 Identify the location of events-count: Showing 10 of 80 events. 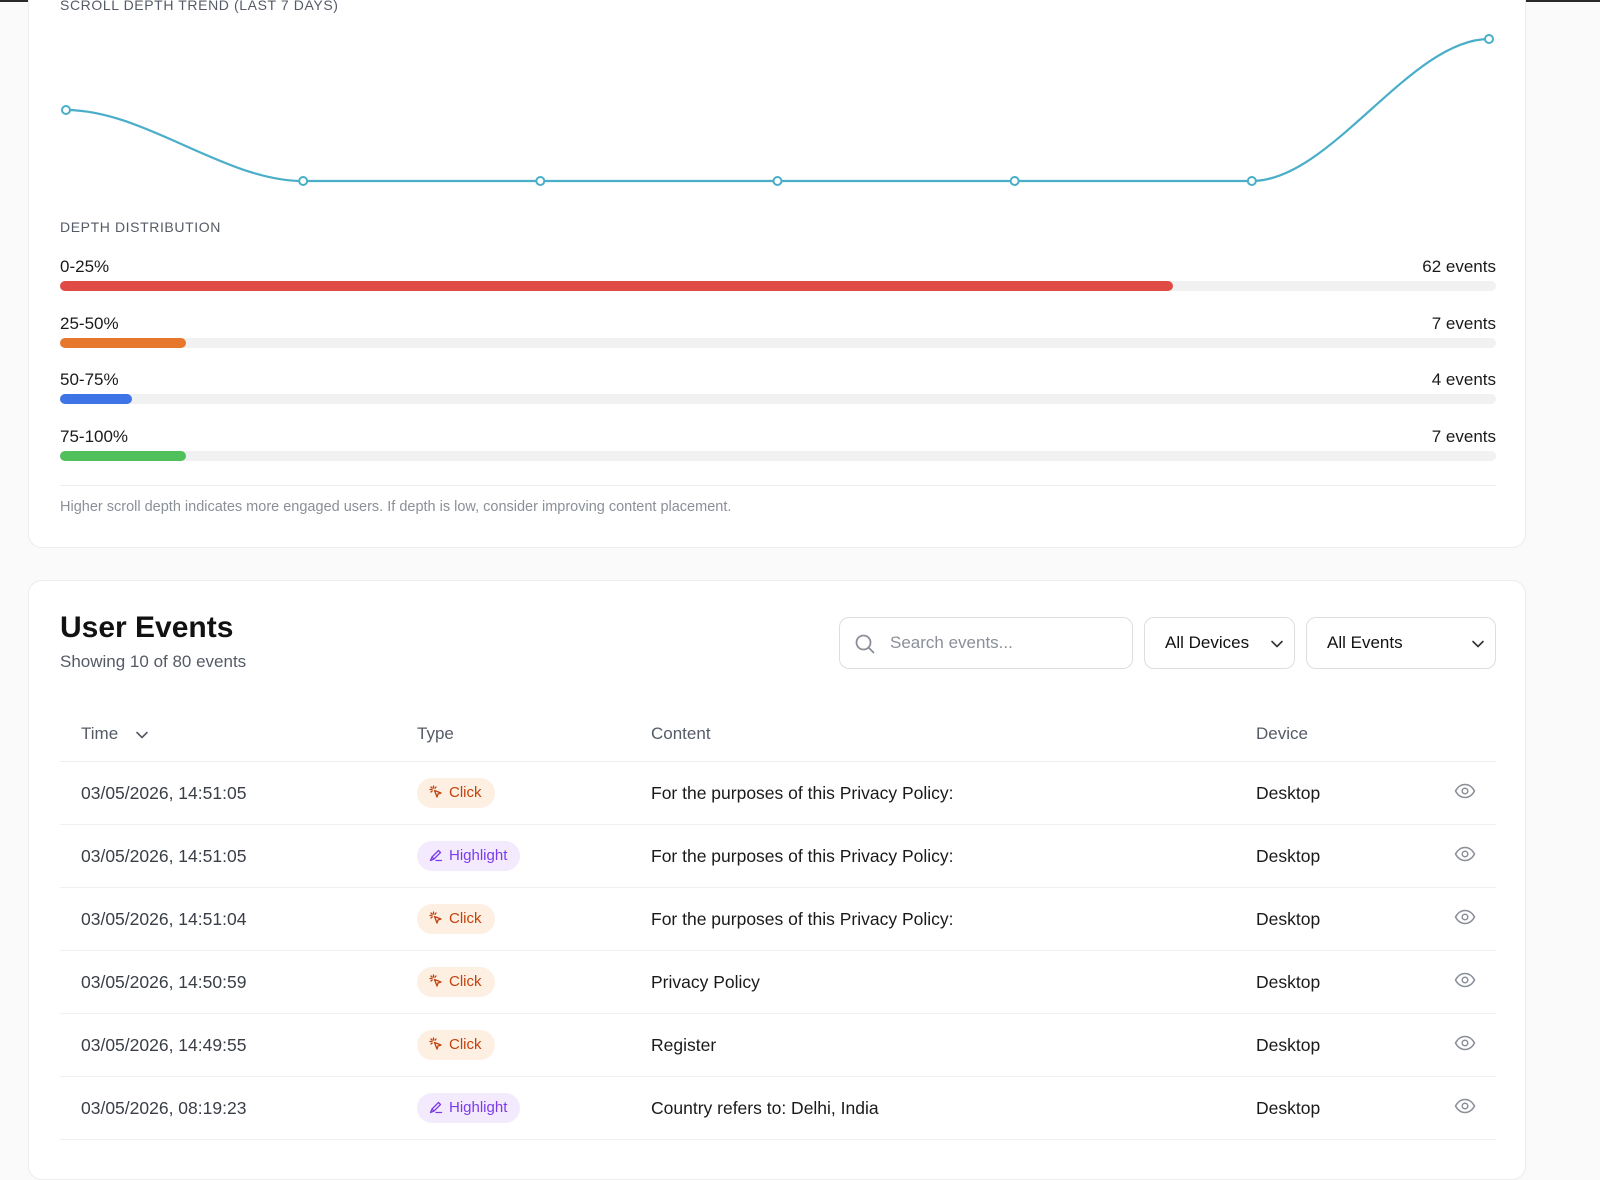
(153, 661).